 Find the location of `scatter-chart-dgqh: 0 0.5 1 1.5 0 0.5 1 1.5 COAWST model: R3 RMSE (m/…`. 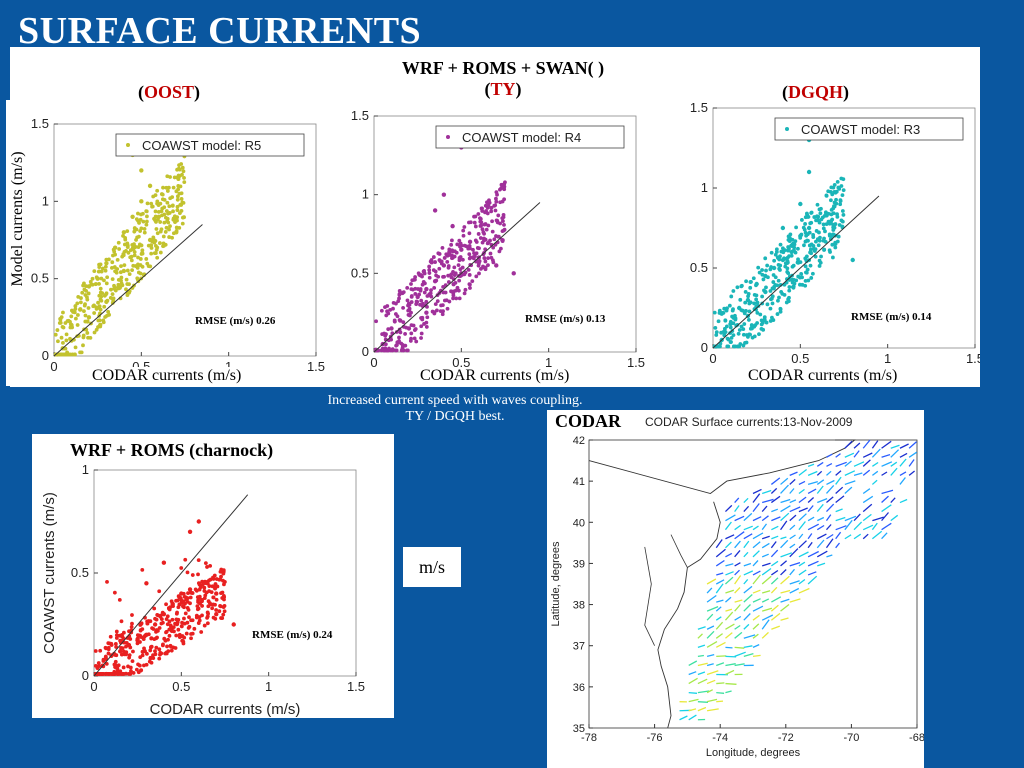

scatter-chart-dgqh: 0 0.5 1 1.5 0 0.5 1 1.5 COAWST model: R3 RMSE (m/… is located at coordinates (835, 233).